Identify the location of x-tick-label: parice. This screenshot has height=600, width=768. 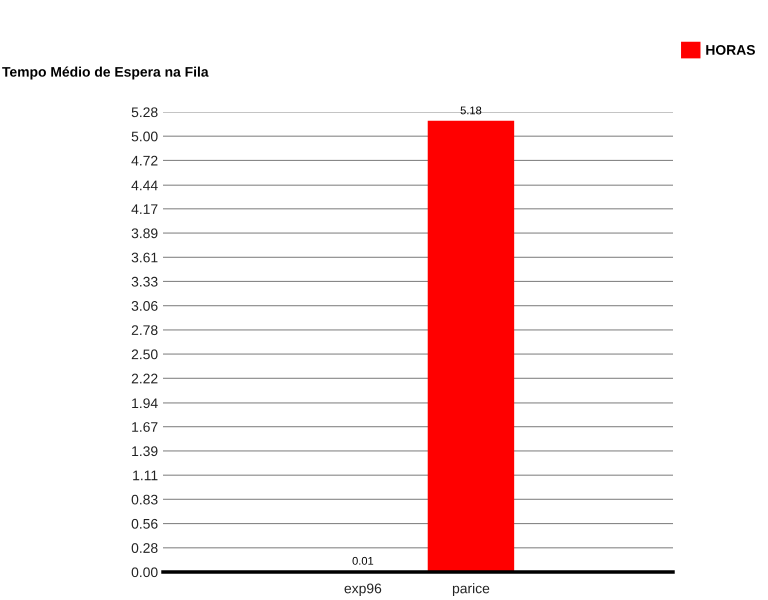
(471, 589).